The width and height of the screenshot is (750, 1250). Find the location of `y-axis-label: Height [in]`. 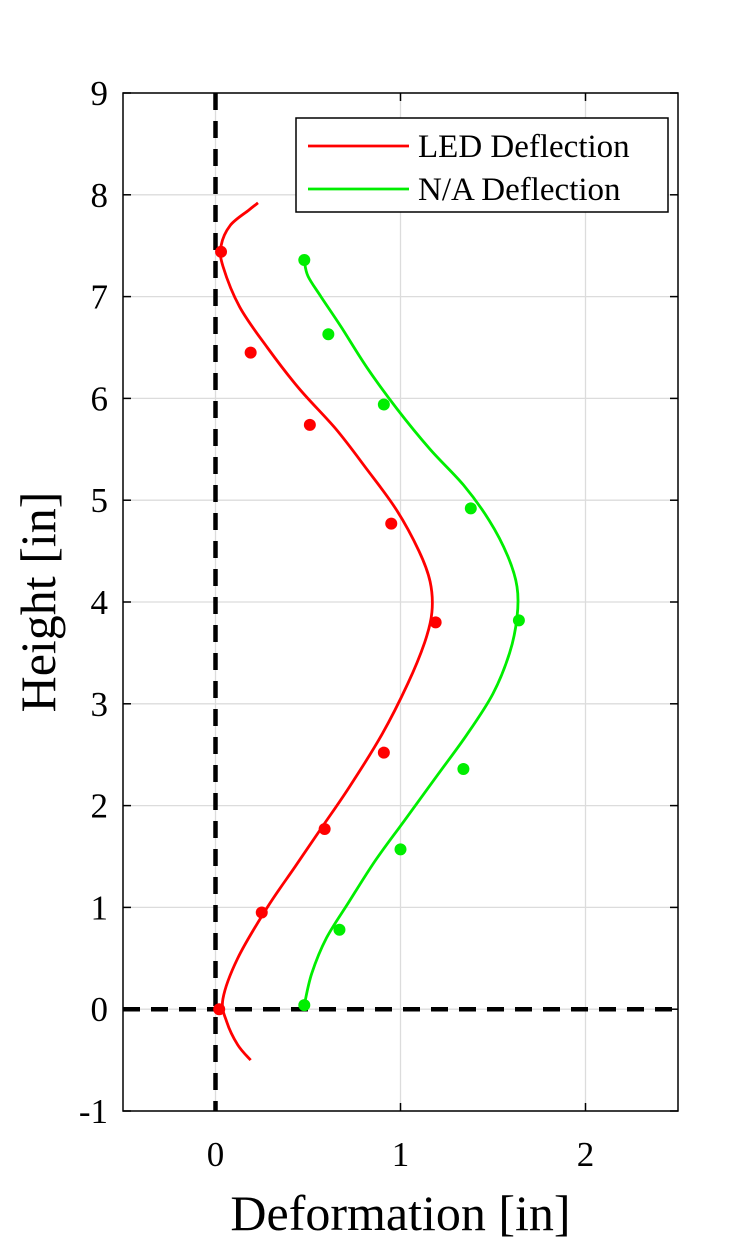

y-axis-label: Height [in] is located at coordinates (38, 602).